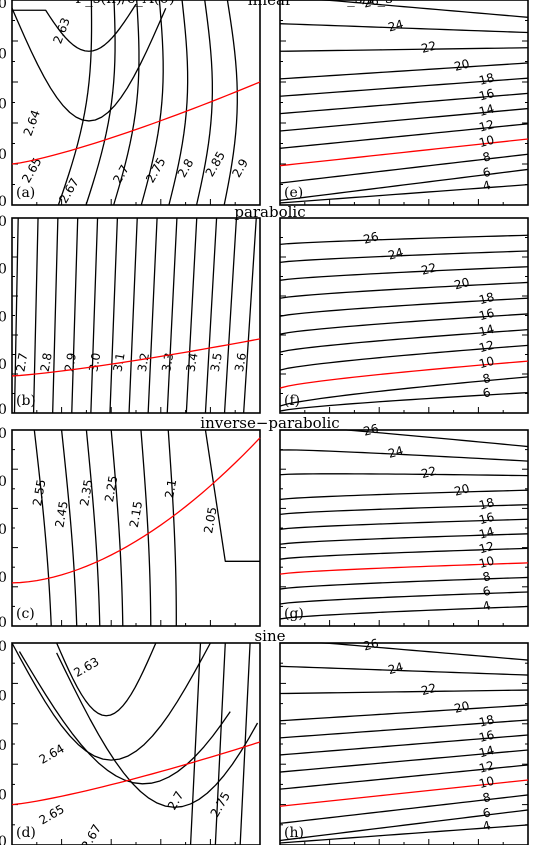 The width and height of the screenshot is (540, 845). What do you see at coordinates (216, 362) in the screenshot?
I see `contour-label: 3.5` at bounding box center [216, 362].